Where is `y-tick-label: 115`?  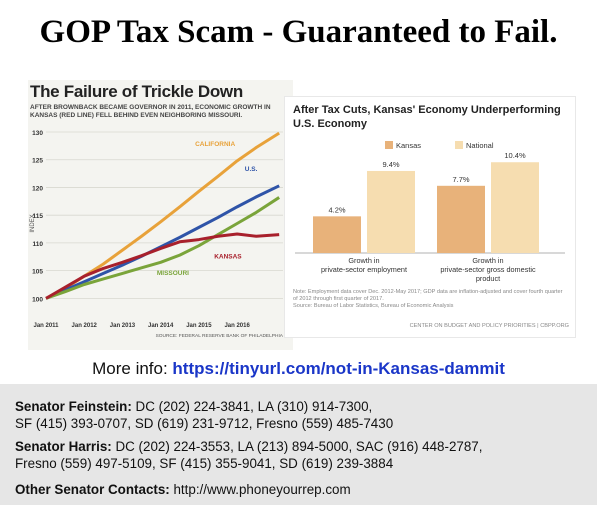
y-tick-label: 115 is located at coordinates (38, 216).